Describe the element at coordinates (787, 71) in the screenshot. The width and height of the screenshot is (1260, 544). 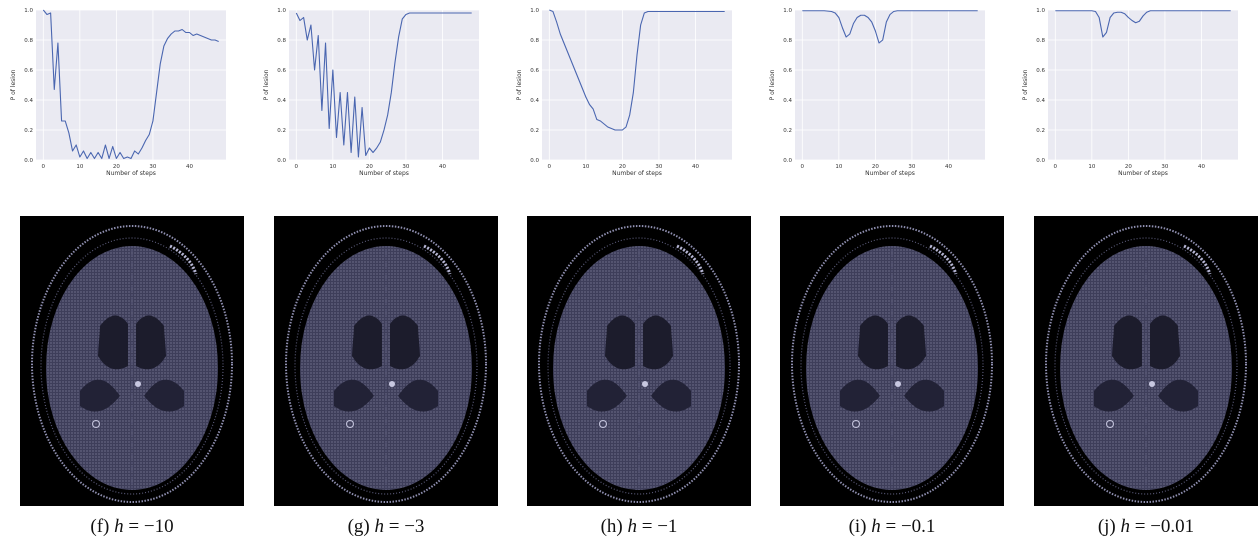
I see `y-tick-label: 0.6` at that location.